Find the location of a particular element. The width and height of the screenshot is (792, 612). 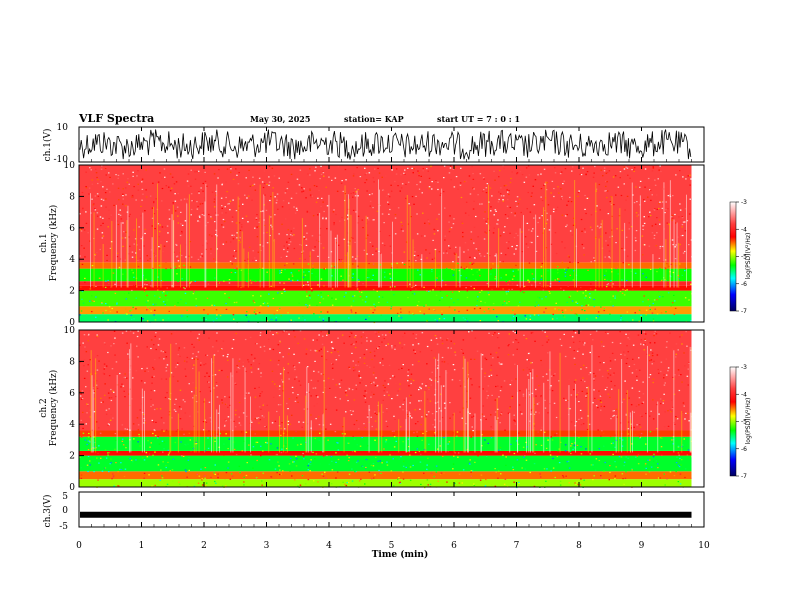

ch1-waveform-panel: 10 -10 ch.1(V) is located at coordinates (373, 144).